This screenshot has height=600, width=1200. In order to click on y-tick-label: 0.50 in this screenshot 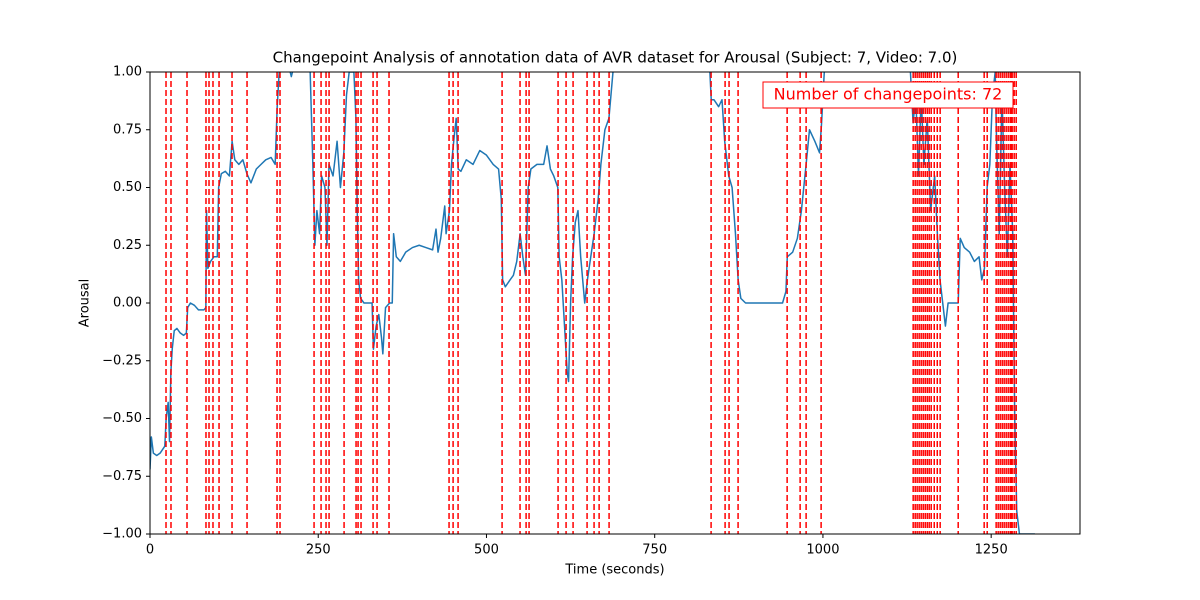, I will do `click(127, 187)`.